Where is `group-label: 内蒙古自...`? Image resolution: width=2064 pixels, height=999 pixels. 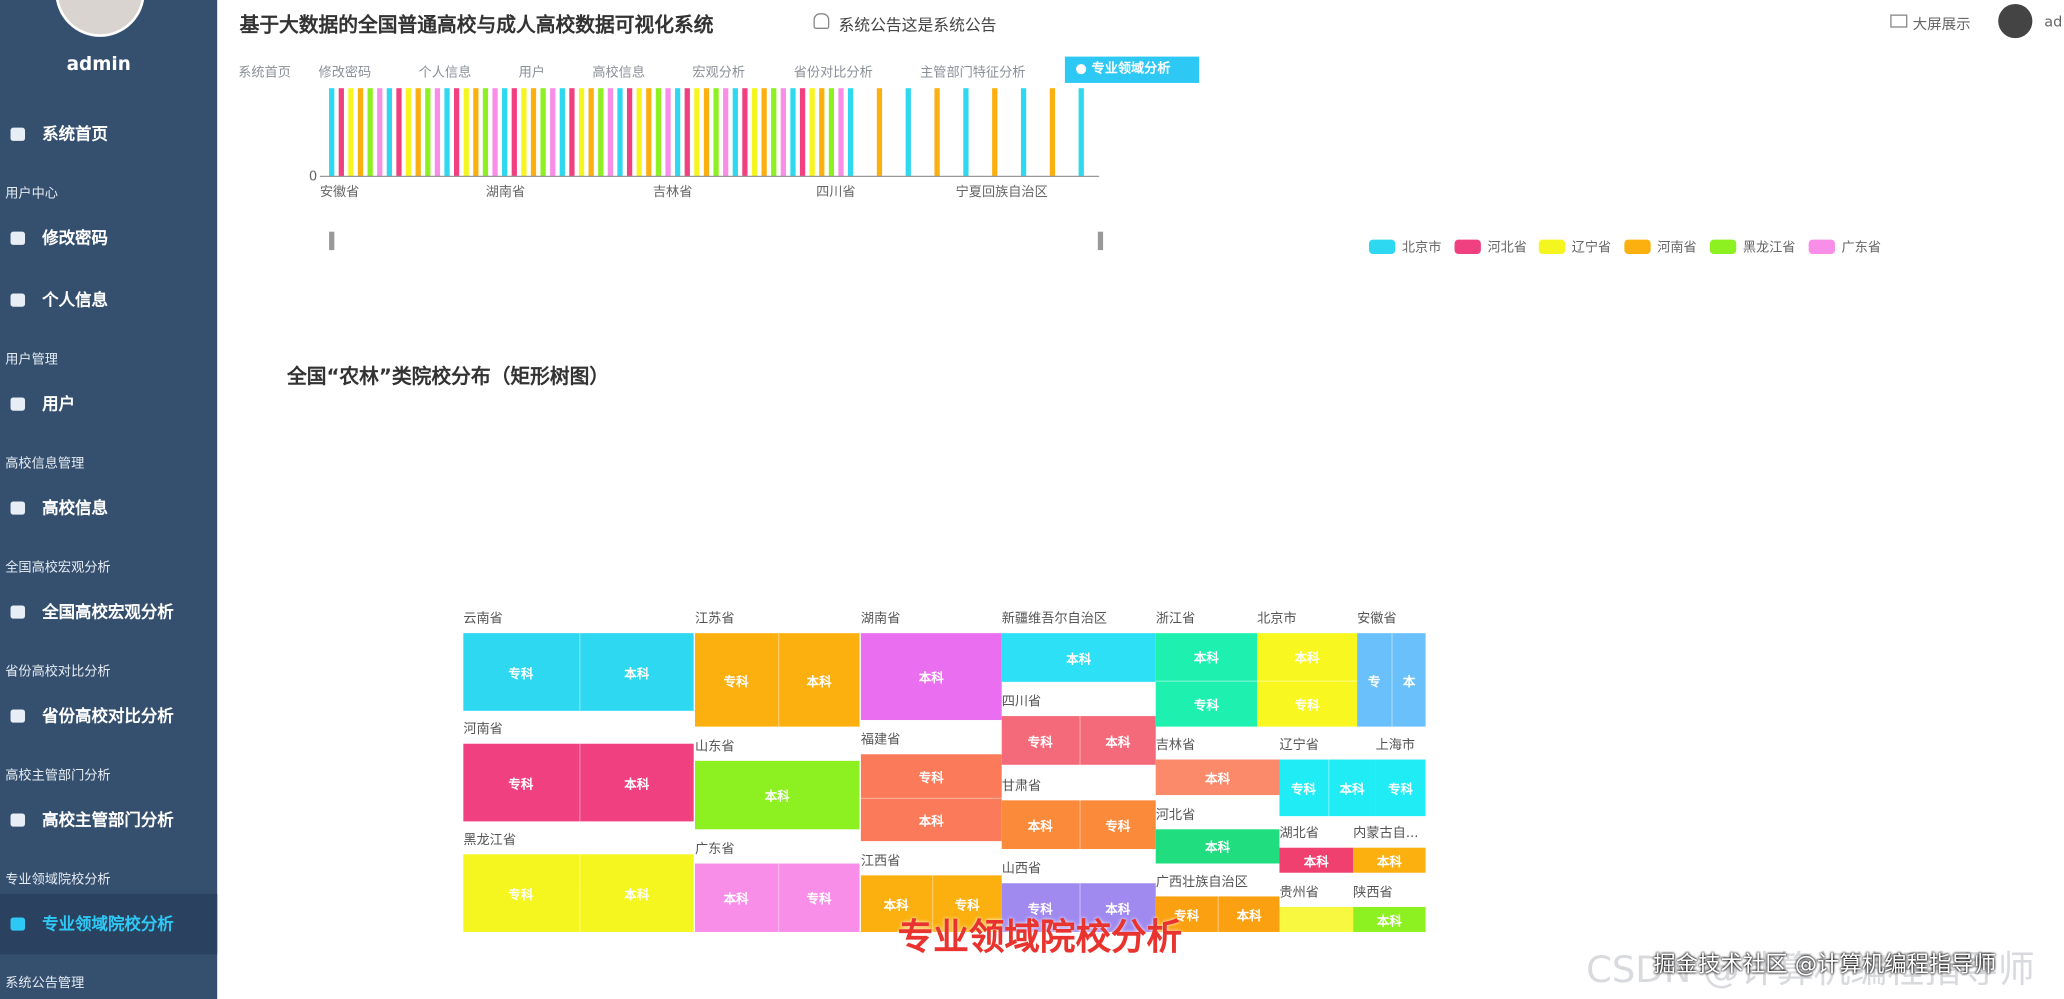
group-label: 内蒙古自... is located at coordinates (1386, 834).